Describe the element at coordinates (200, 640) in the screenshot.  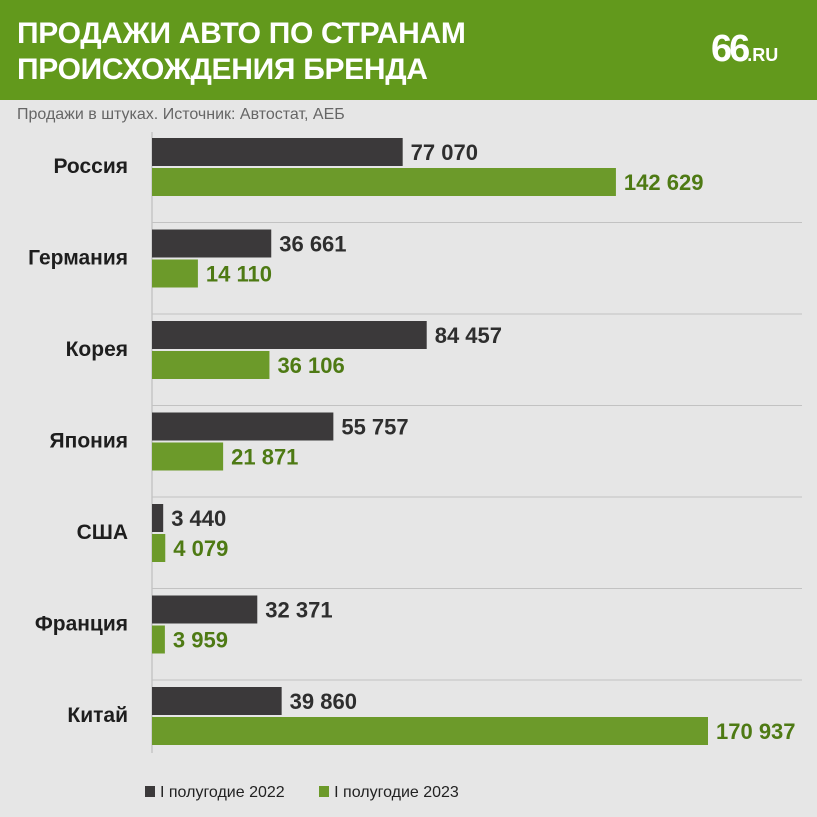
I see `data-label: 3 959` at that location.